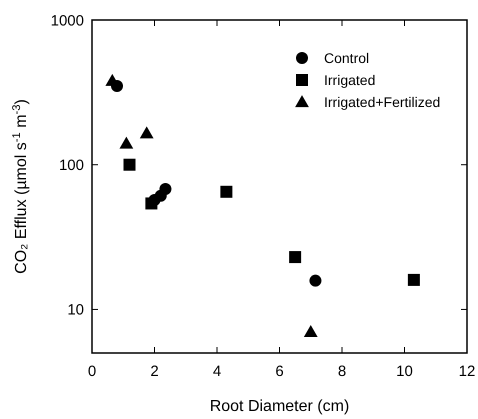  What do you see at coordinates (75, 310) in the screenshot?
I see `y-tick-label: 10` at bounding box center [75, 310].